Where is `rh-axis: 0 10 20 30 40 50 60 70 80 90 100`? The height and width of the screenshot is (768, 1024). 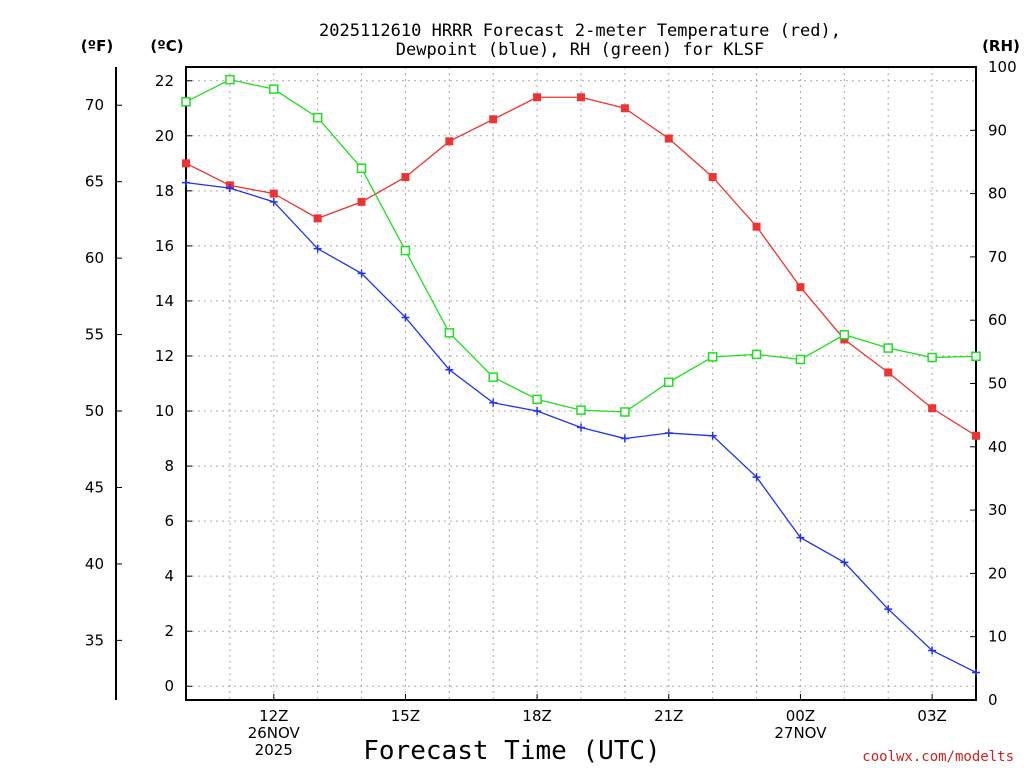
rh-axis: 0 10 20 30 40 50 60 70 80 90 100 is located at coordinates (993, 383).